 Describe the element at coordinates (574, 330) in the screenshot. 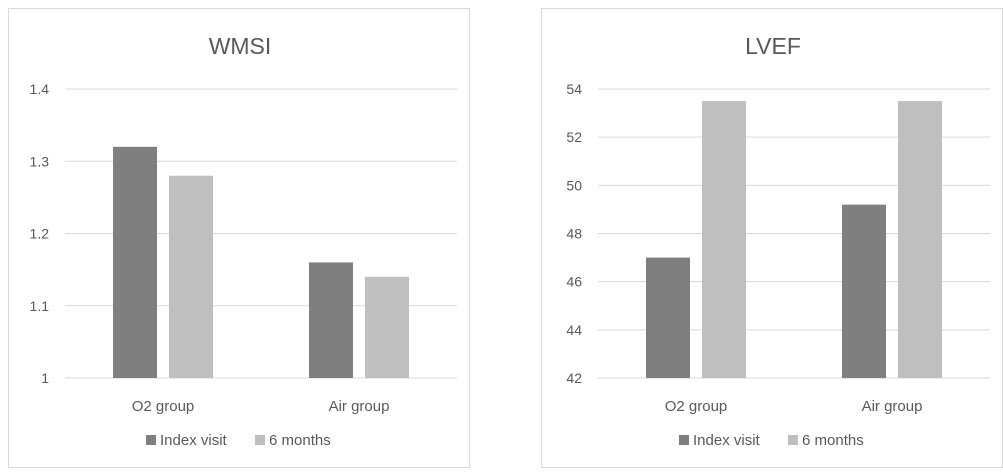

I see `y-tick-label: 44` at that location.